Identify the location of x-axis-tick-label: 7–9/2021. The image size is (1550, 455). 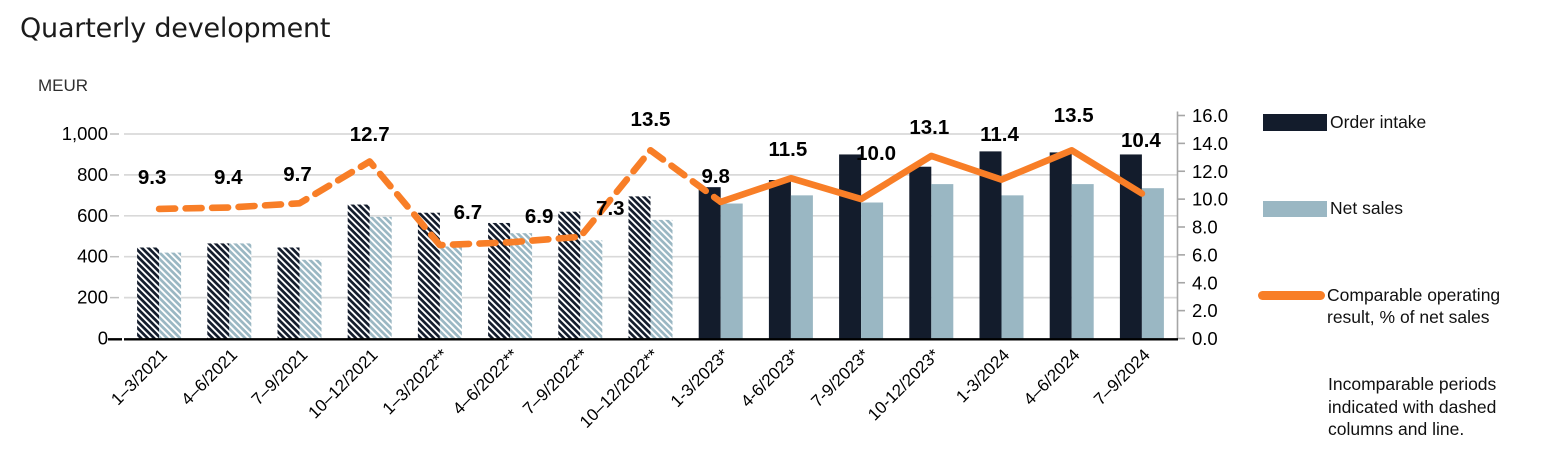
(280, 377).